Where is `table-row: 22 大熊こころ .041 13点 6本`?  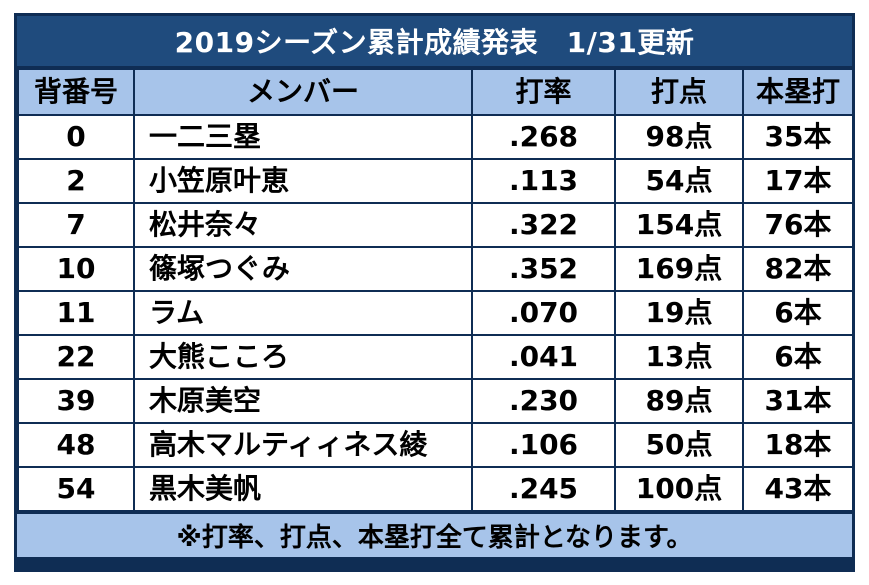 table-row: 22 大熊こころ .041 13点 6本 is located at coordinates (435, 357).